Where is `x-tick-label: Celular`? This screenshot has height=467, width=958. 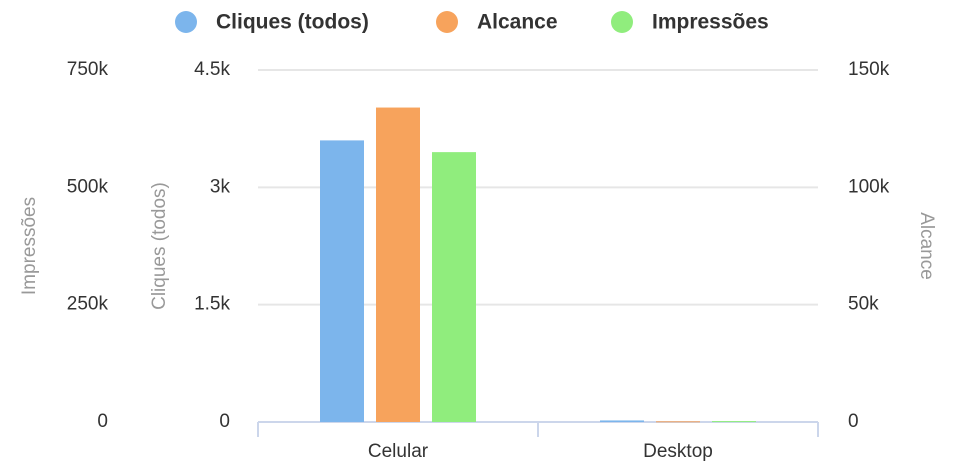 x-tick-label: Celular is located at coordinates (398, 451).